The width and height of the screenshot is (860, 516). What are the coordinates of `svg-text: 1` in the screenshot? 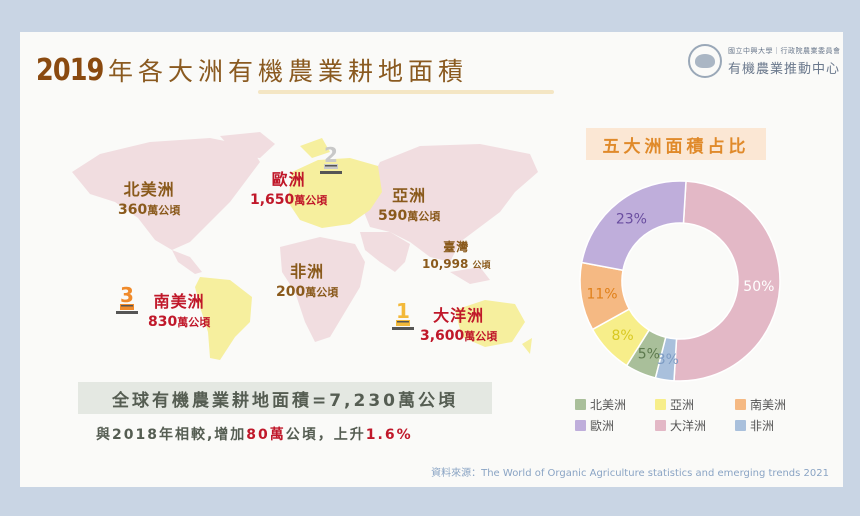 It's located at (403, 311).